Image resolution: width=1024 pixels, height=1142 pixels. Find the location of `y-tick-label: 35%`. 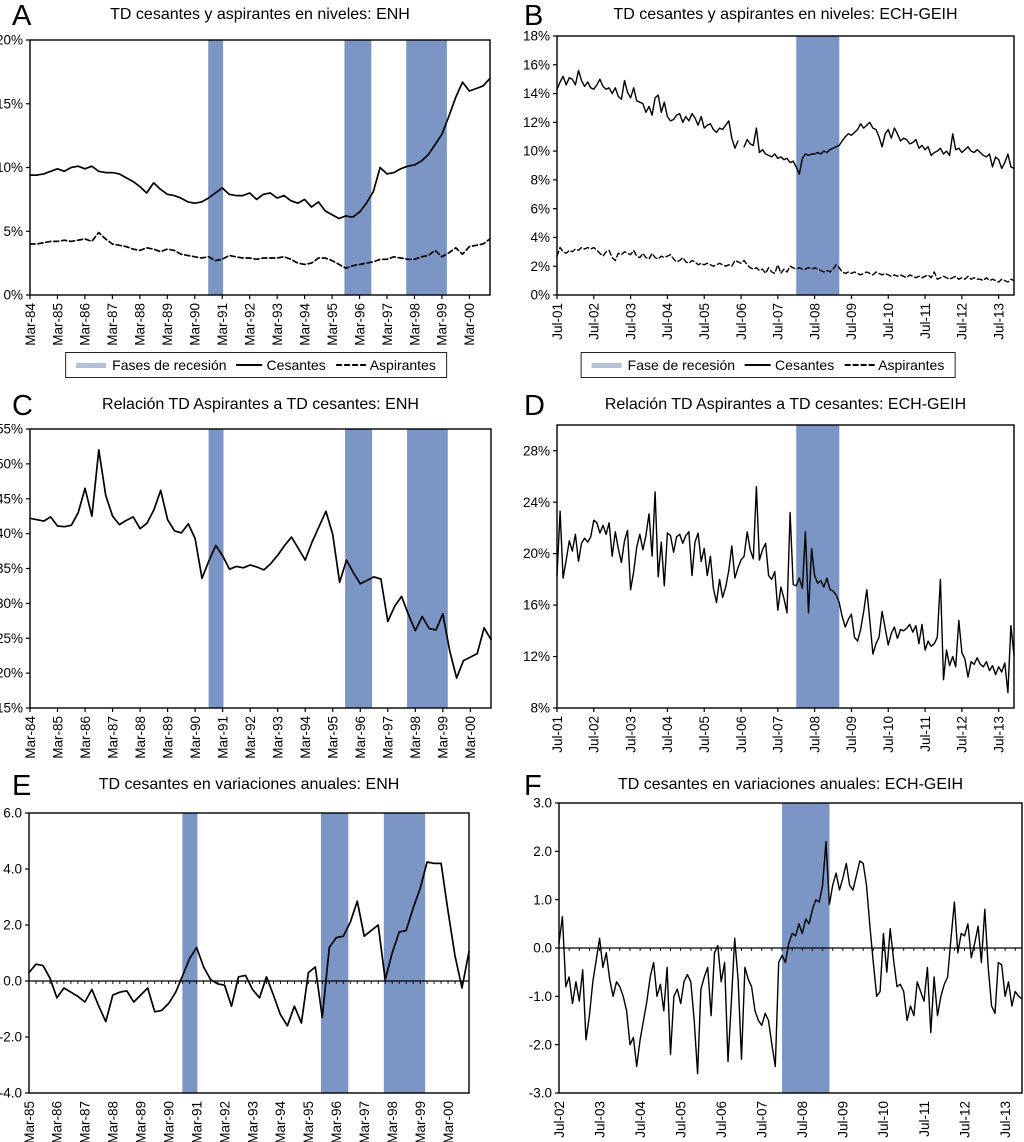

y-tick-label: 35% is located at coordinates (11, 568).